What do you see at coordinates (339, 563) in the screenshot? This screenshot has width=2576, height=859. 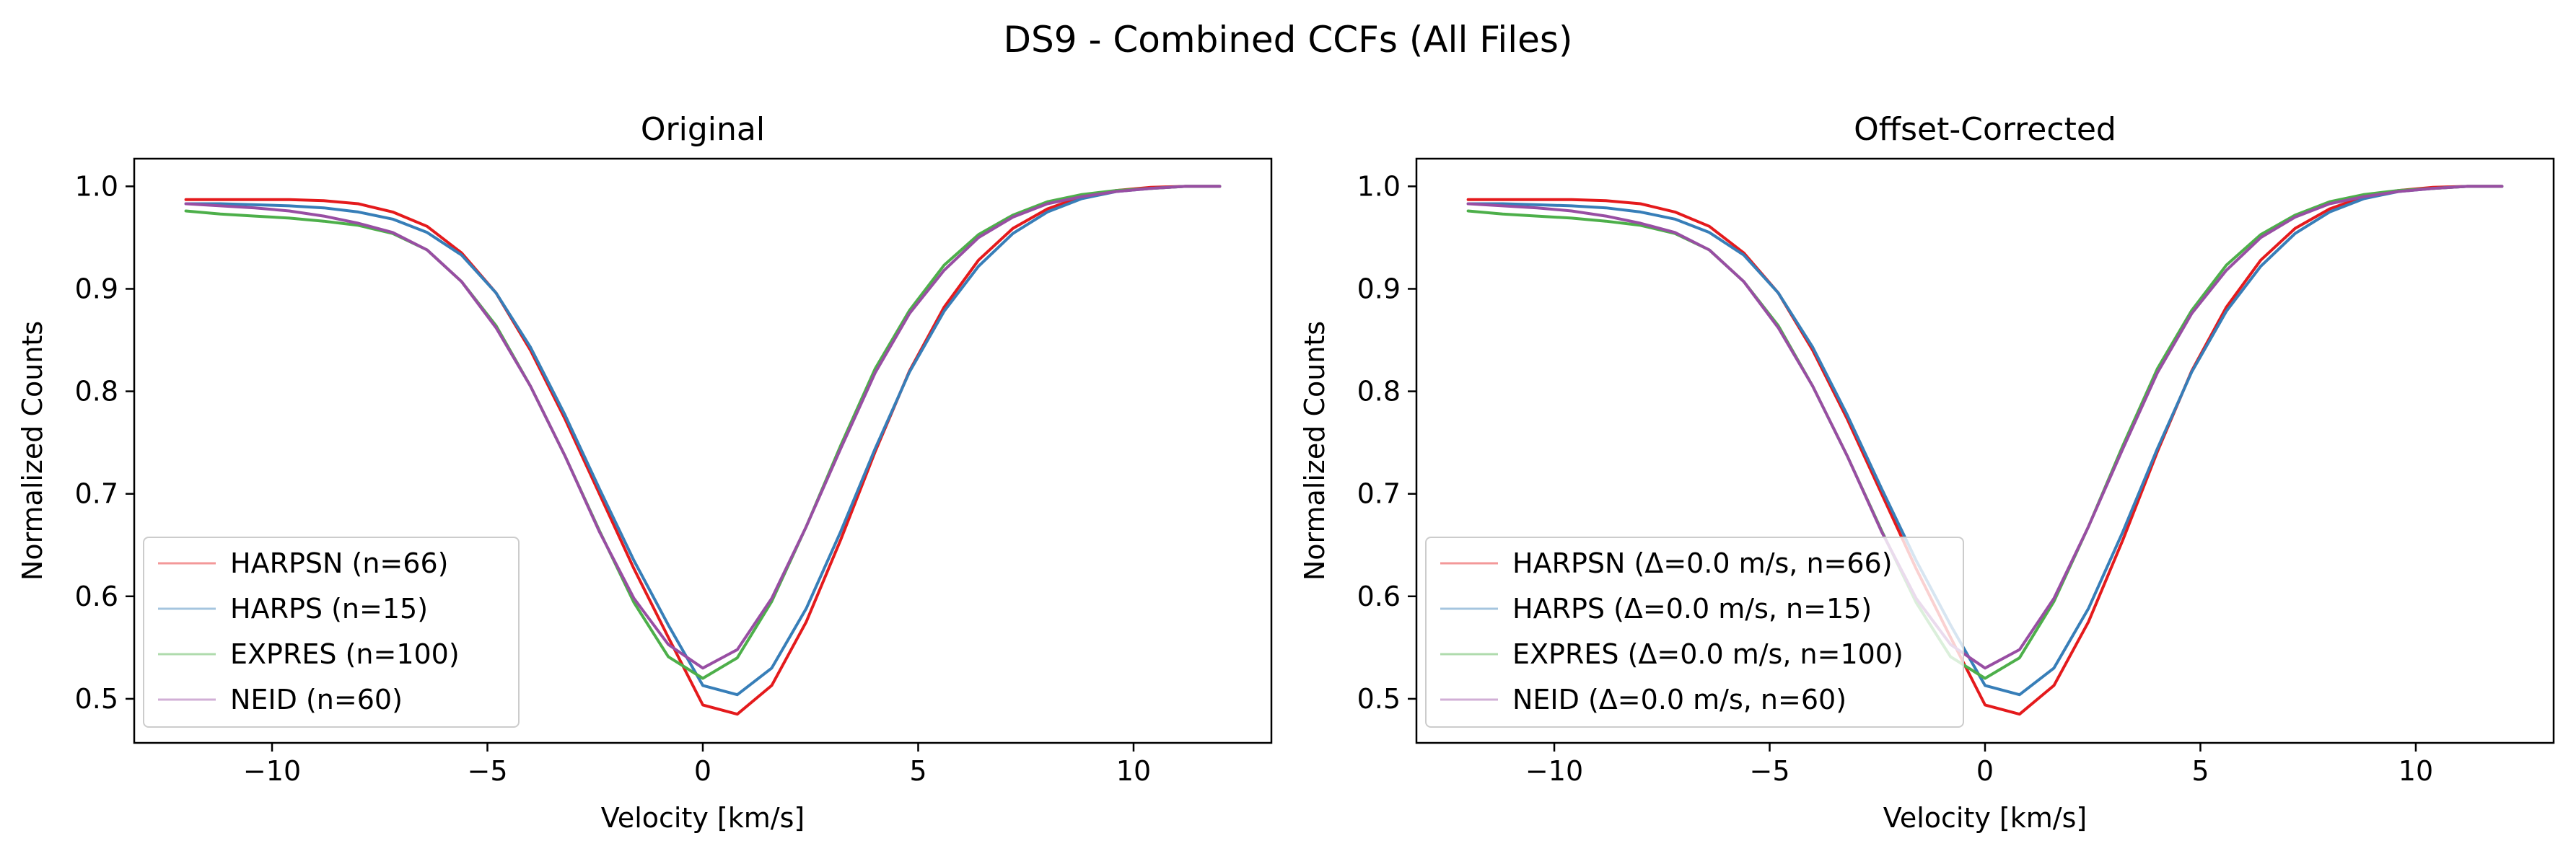 I see `legend-label: HARPSN (n=66)` at bounding box center [339, 563].